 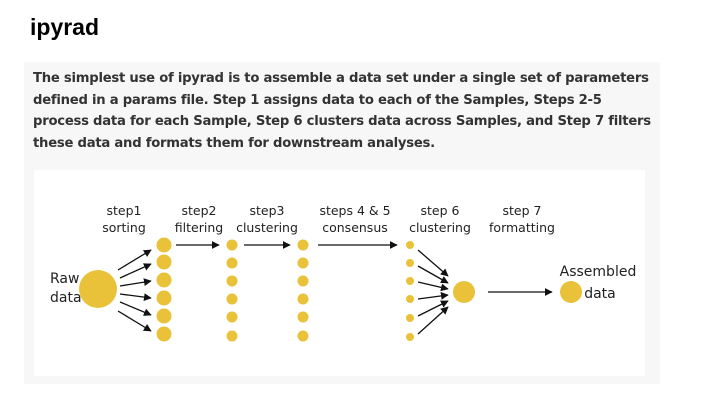 What do you see at coordinates (98, 289) in the screenshot?
I see `raw-data-dot` at bounding box center [98, 289].